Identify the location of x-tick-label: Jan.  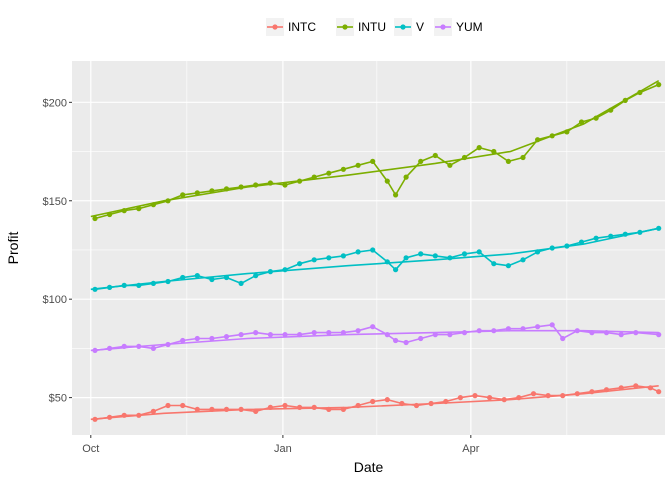
(283, 449).